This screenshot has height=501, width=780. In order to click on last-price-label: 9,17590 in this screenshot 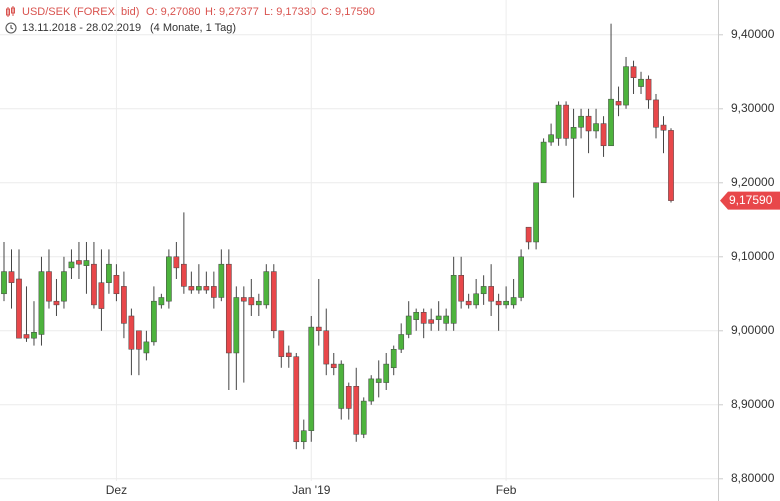, I will do `click(751, 200)`.